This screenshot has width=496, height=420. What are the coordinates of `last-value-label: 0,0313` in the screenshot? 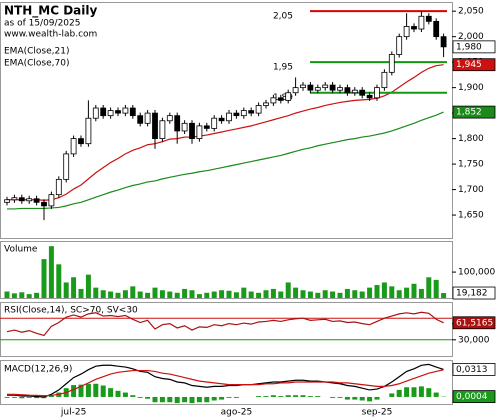 It's located at (472, 370).